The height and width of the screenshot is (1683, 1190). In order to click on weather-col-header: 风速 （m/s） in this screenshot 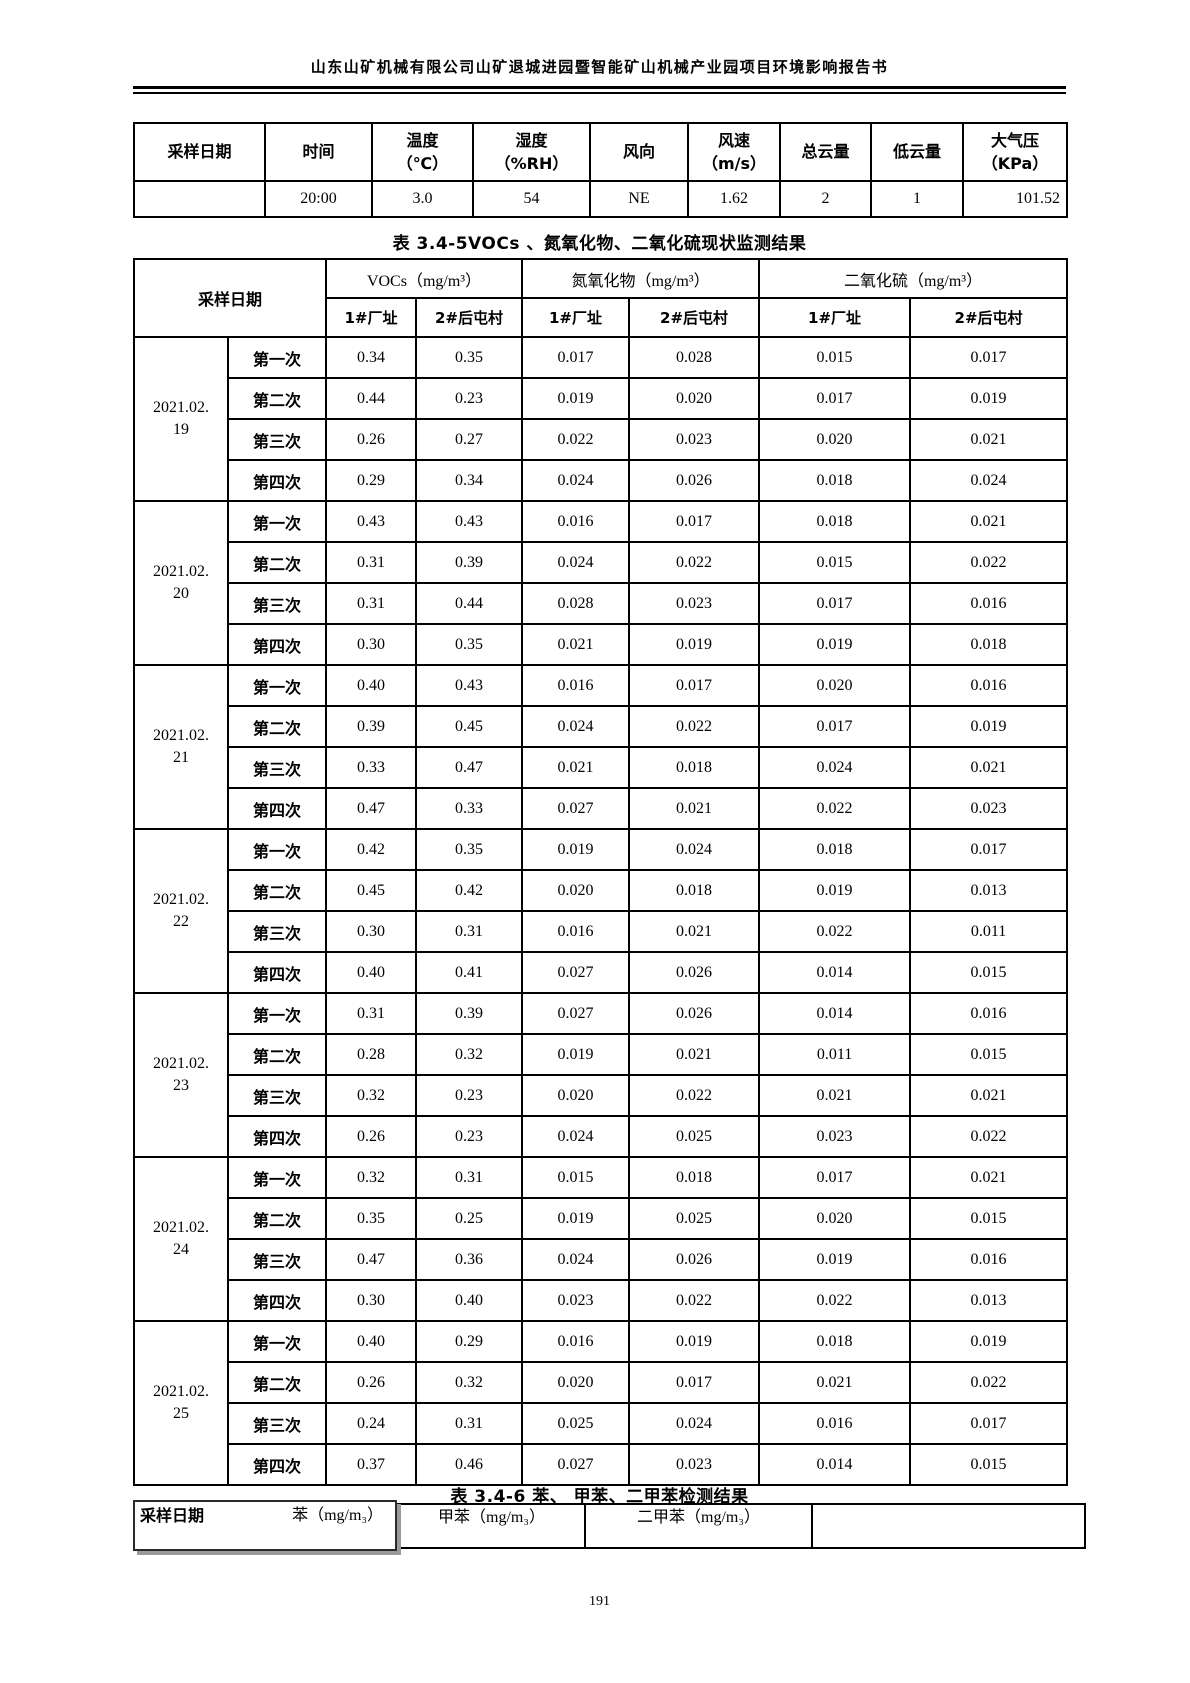, I will do `click(734, 152)`.